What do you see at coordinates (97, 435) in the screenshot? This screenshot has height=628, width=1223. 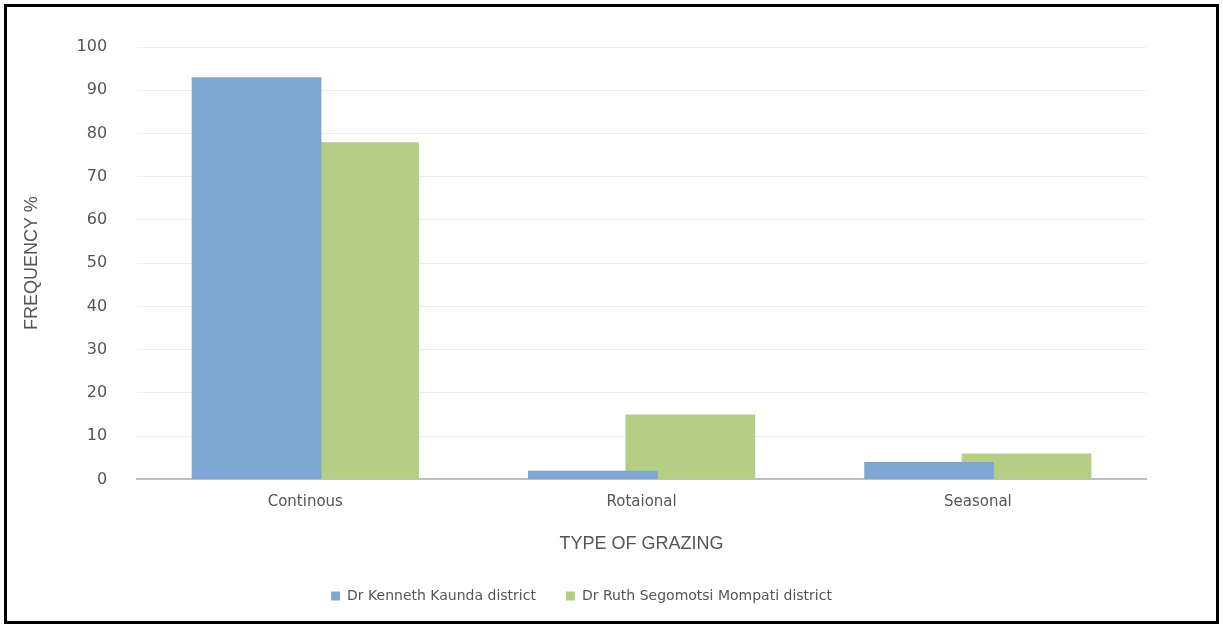 I see `y-tick-label: 10` at bounding box center [97, 435].